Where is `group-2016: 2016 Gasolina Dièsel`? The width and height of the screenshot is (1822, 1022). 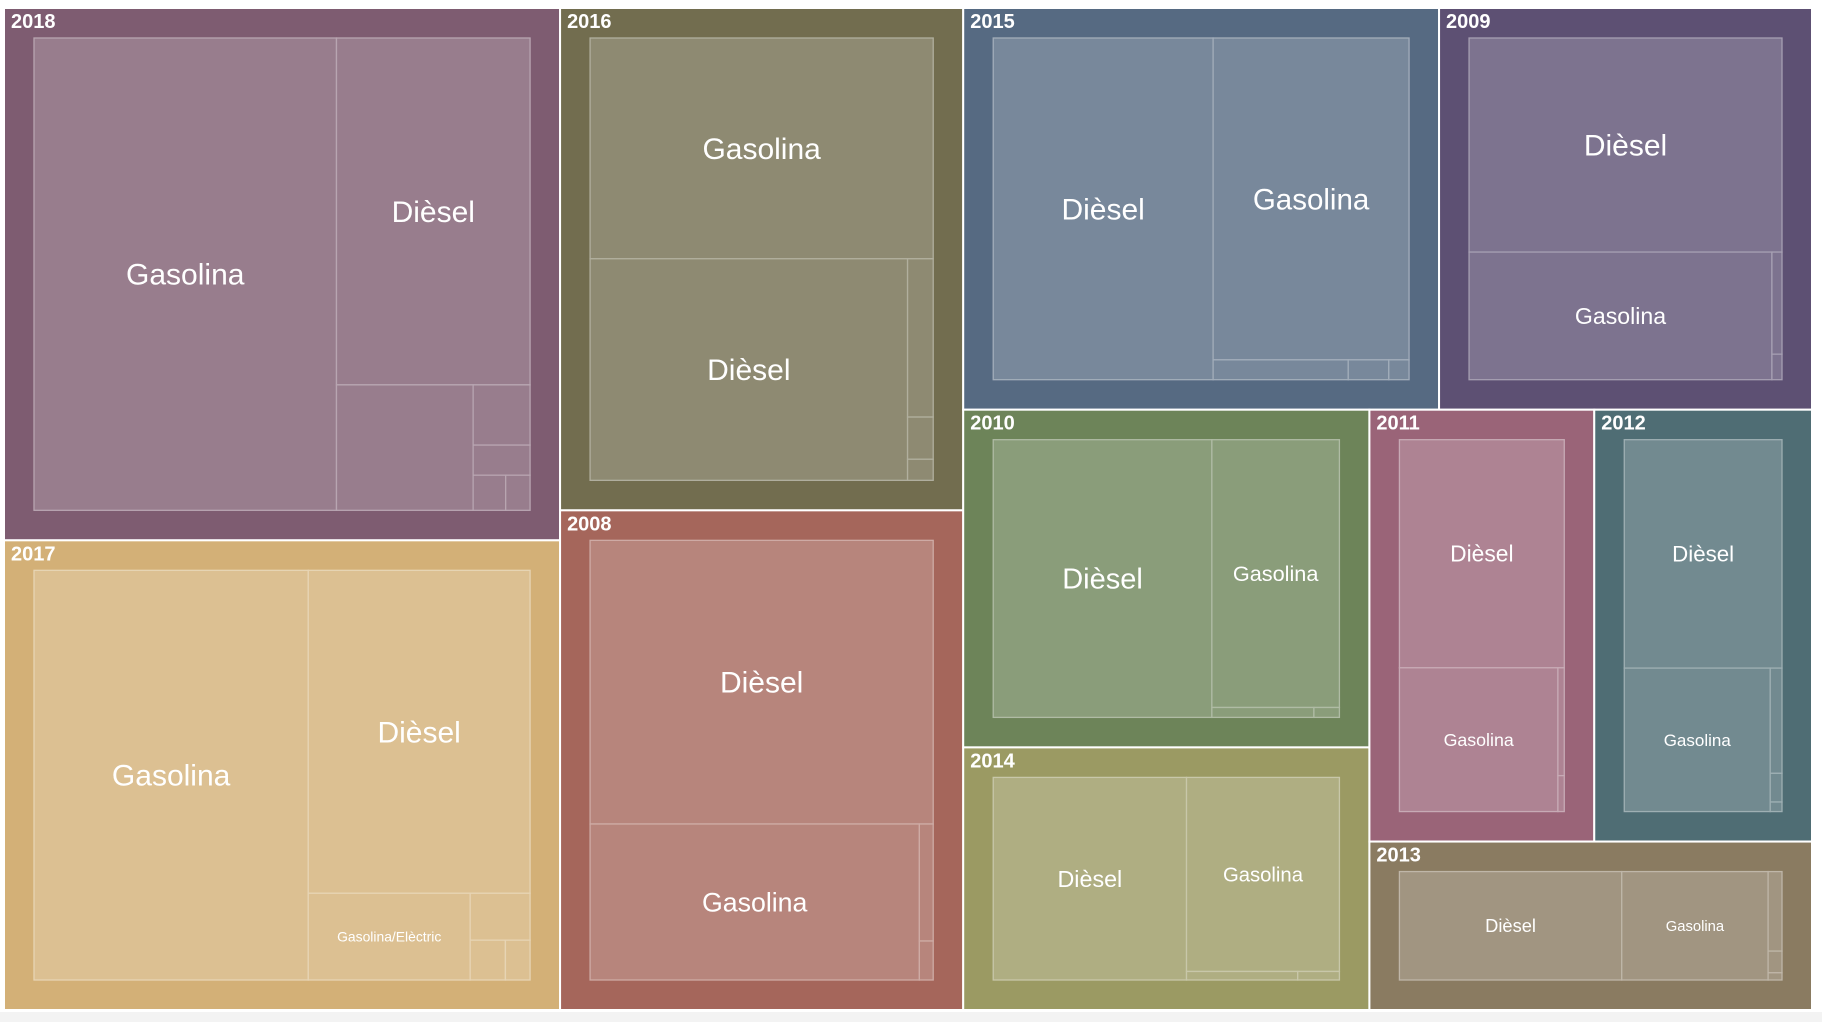
group-2016: 2016 Gasolina Dièsel is located at coordinates (762, 259).